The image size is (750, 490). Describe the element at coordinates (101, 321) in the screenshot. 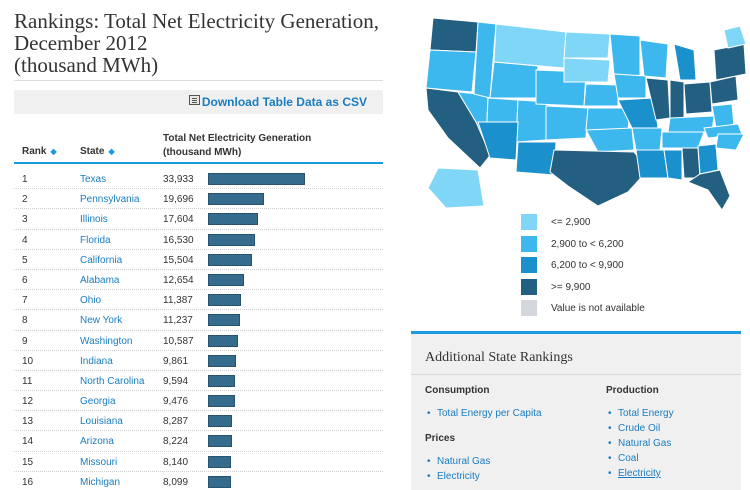

I see `state-link: New York` at that location.